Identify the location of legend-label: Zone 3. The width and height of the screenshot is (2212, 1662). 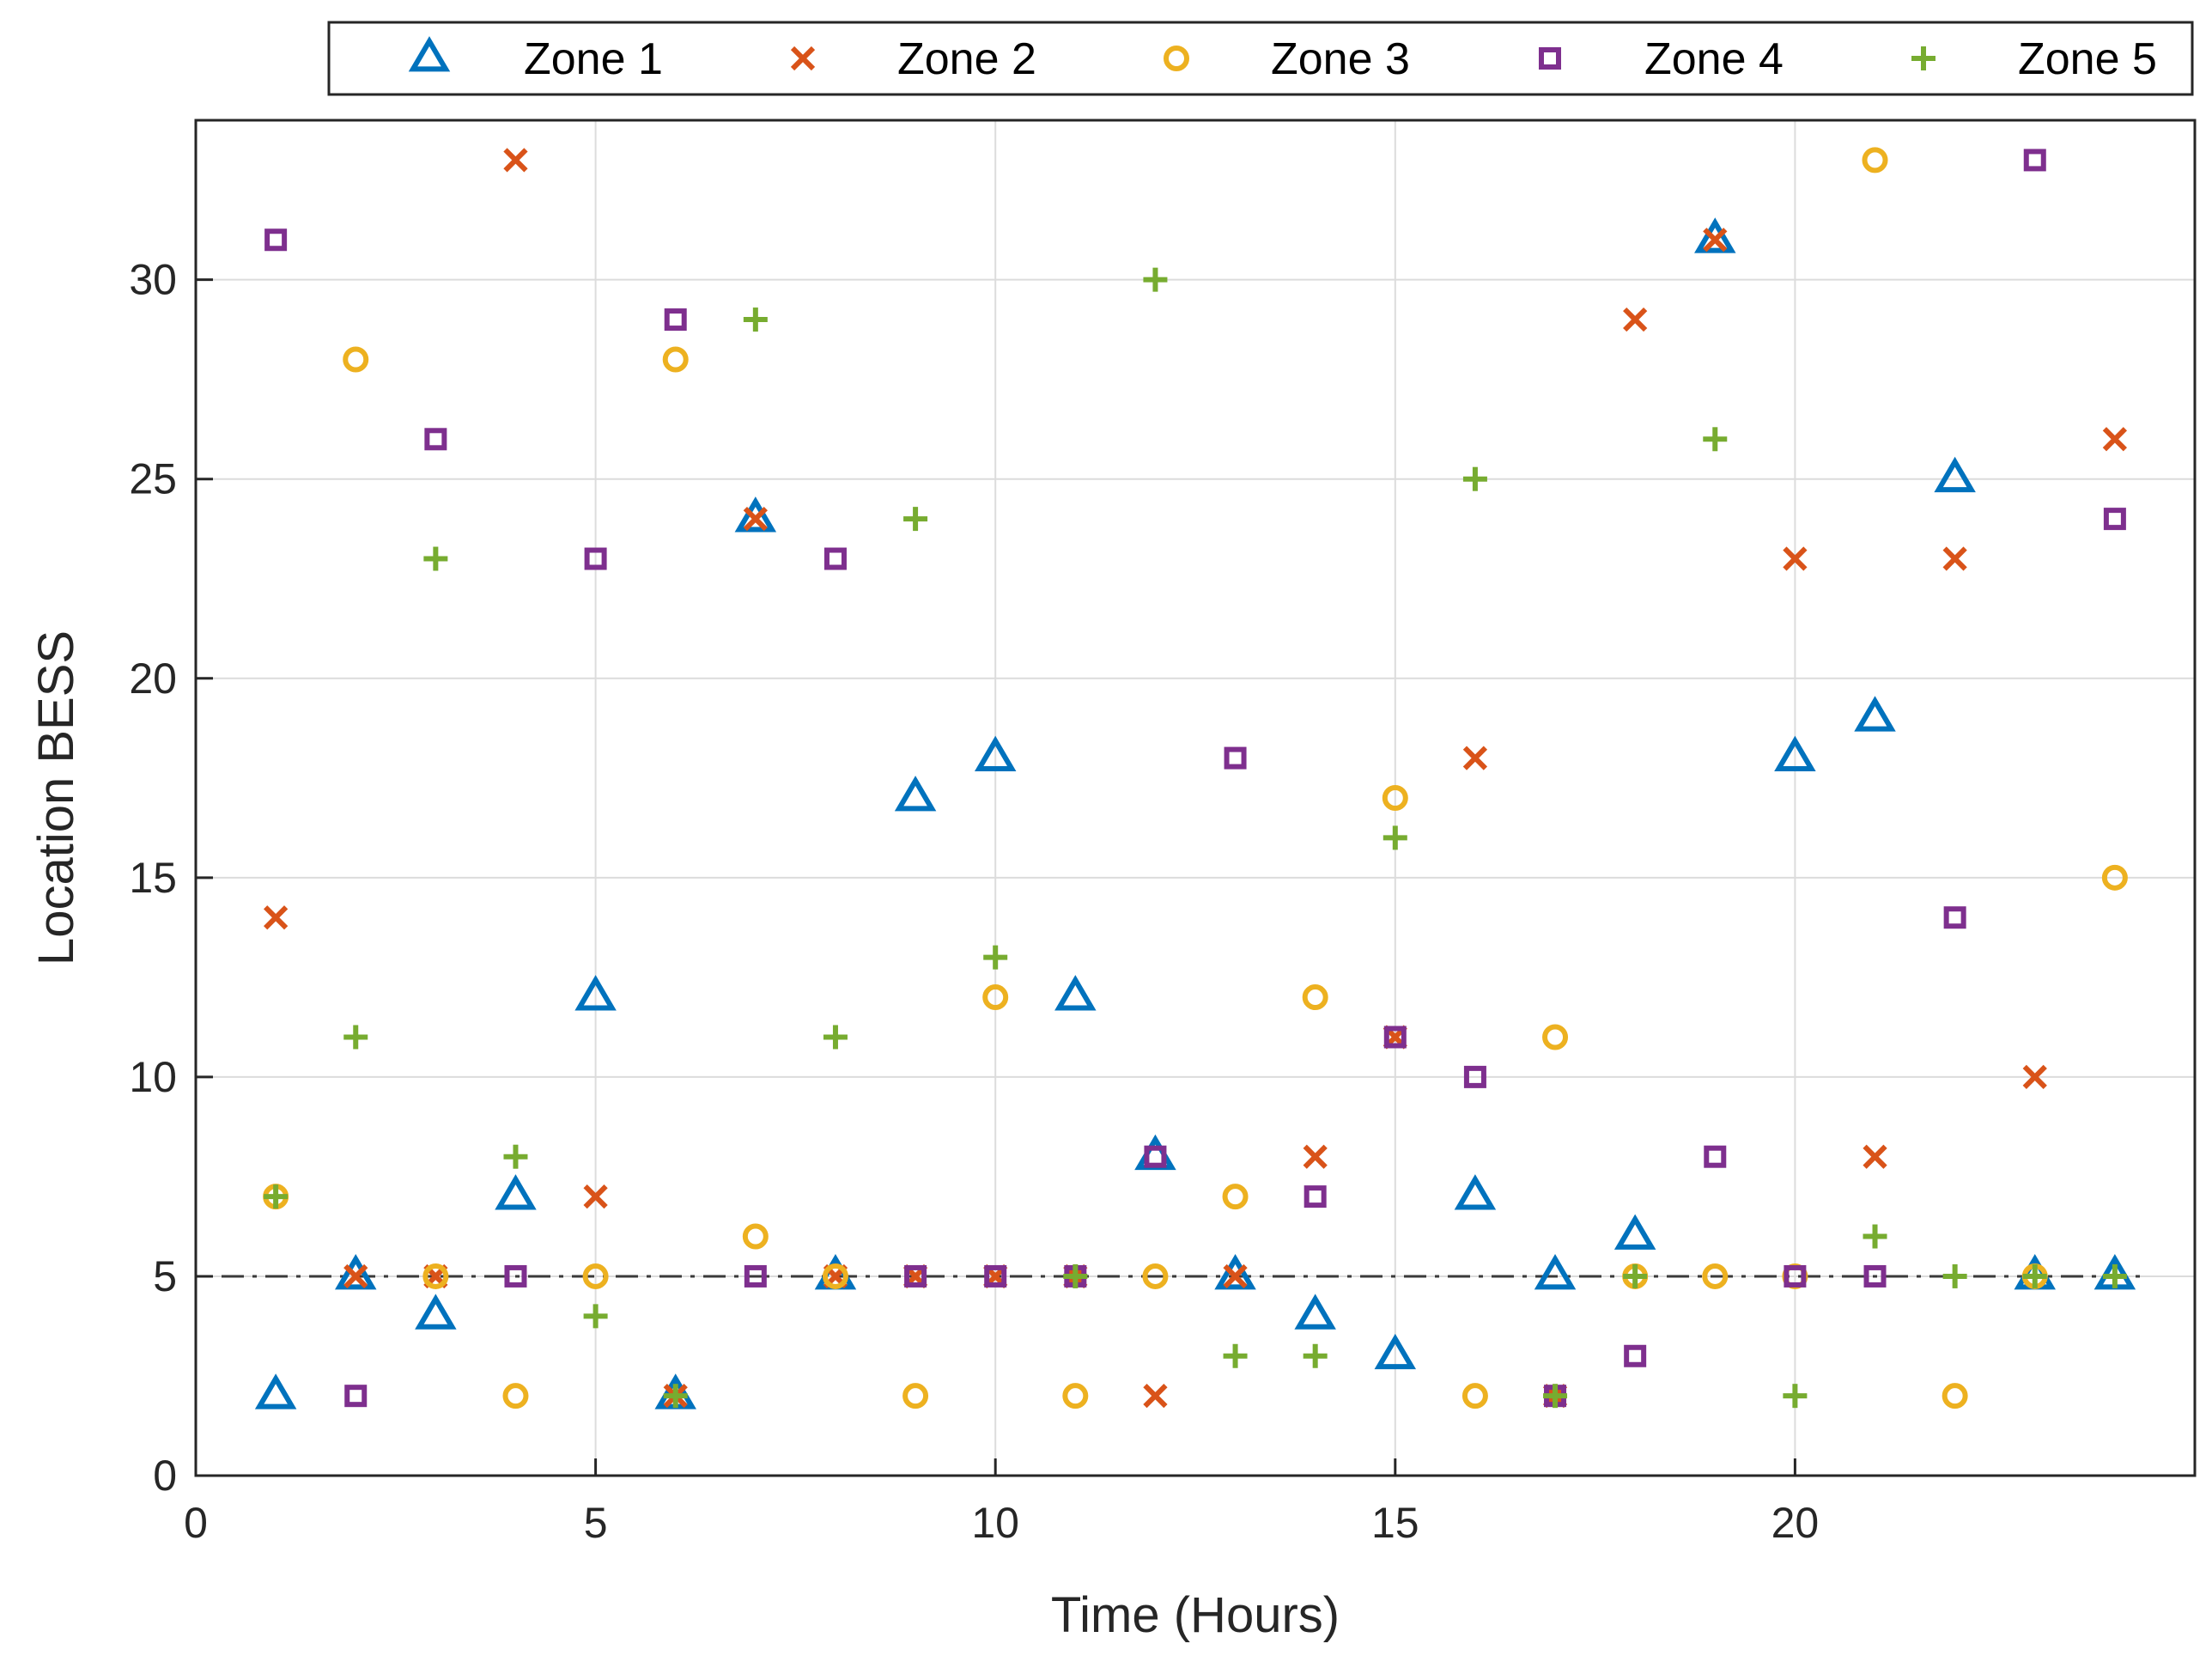
(1341, 59).